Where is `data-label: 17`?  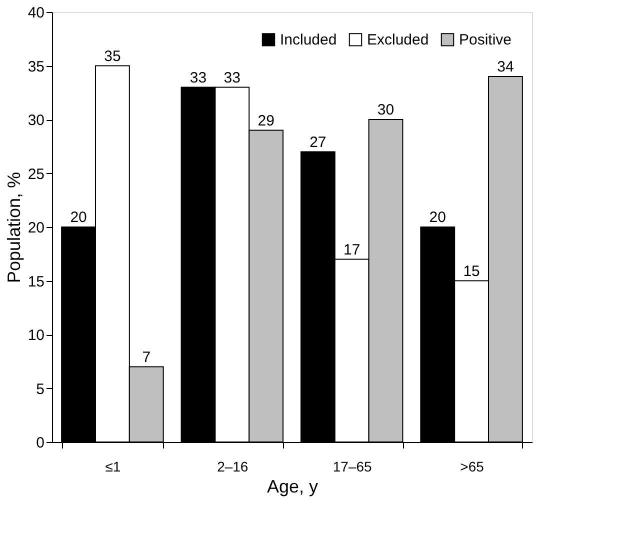 data-label: 17 is located at coordinates (352, 249).